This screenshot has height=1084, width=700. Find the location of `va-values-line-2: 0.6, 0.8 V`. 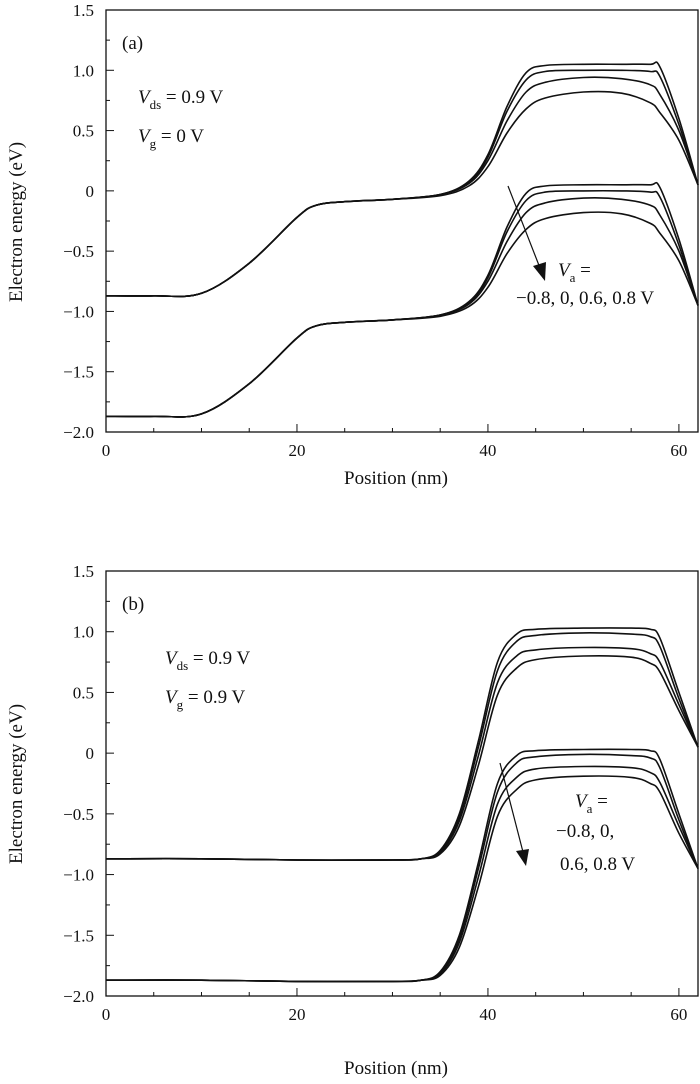

va-values-line-2: 0.6, 0.8 V is located at coordinates (597, 864).